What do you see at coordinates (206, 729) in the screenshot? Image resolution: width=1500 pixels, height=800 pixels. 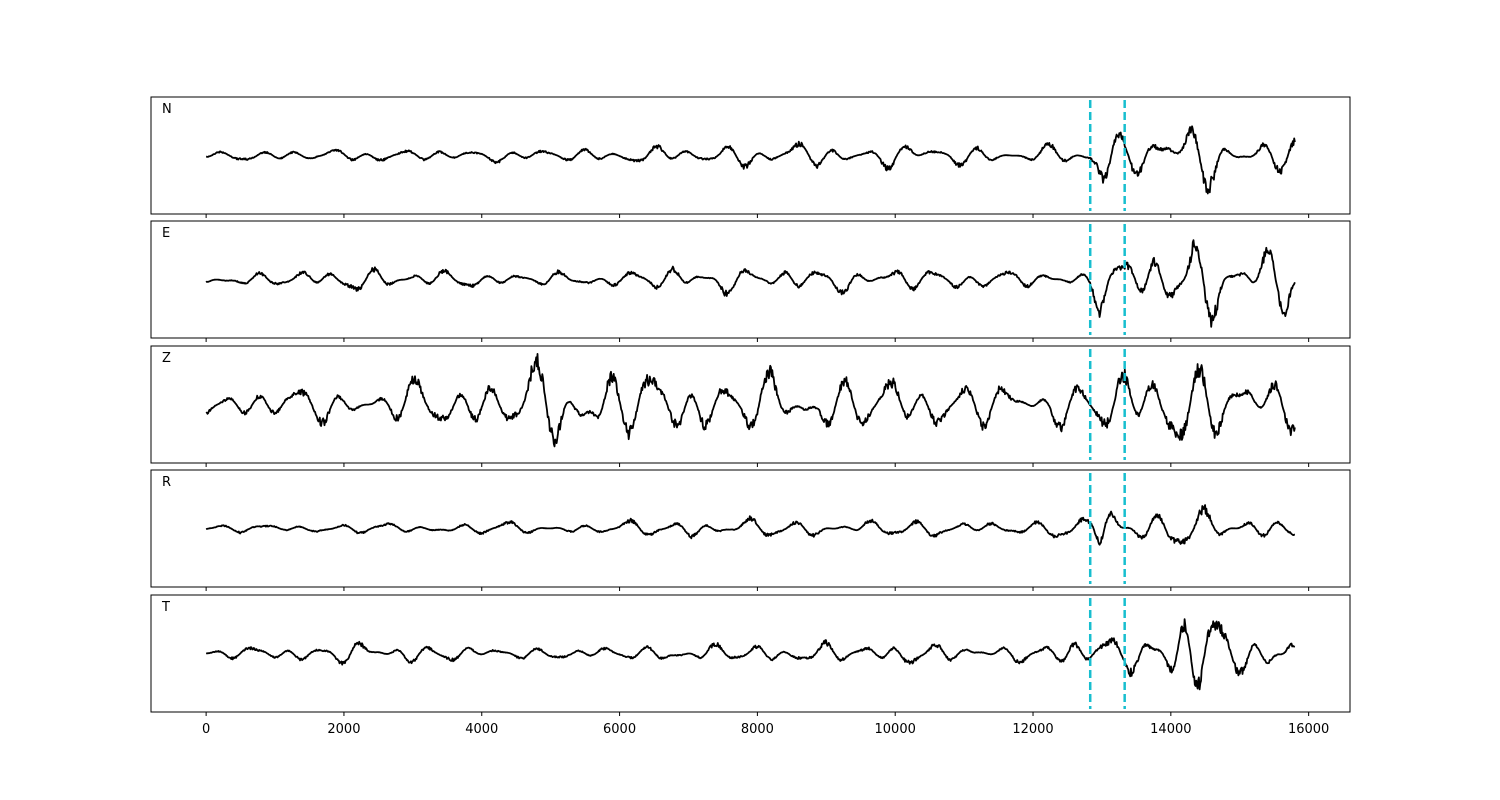 I see `x-tick-label: 0` at bounding box center [206, 729].